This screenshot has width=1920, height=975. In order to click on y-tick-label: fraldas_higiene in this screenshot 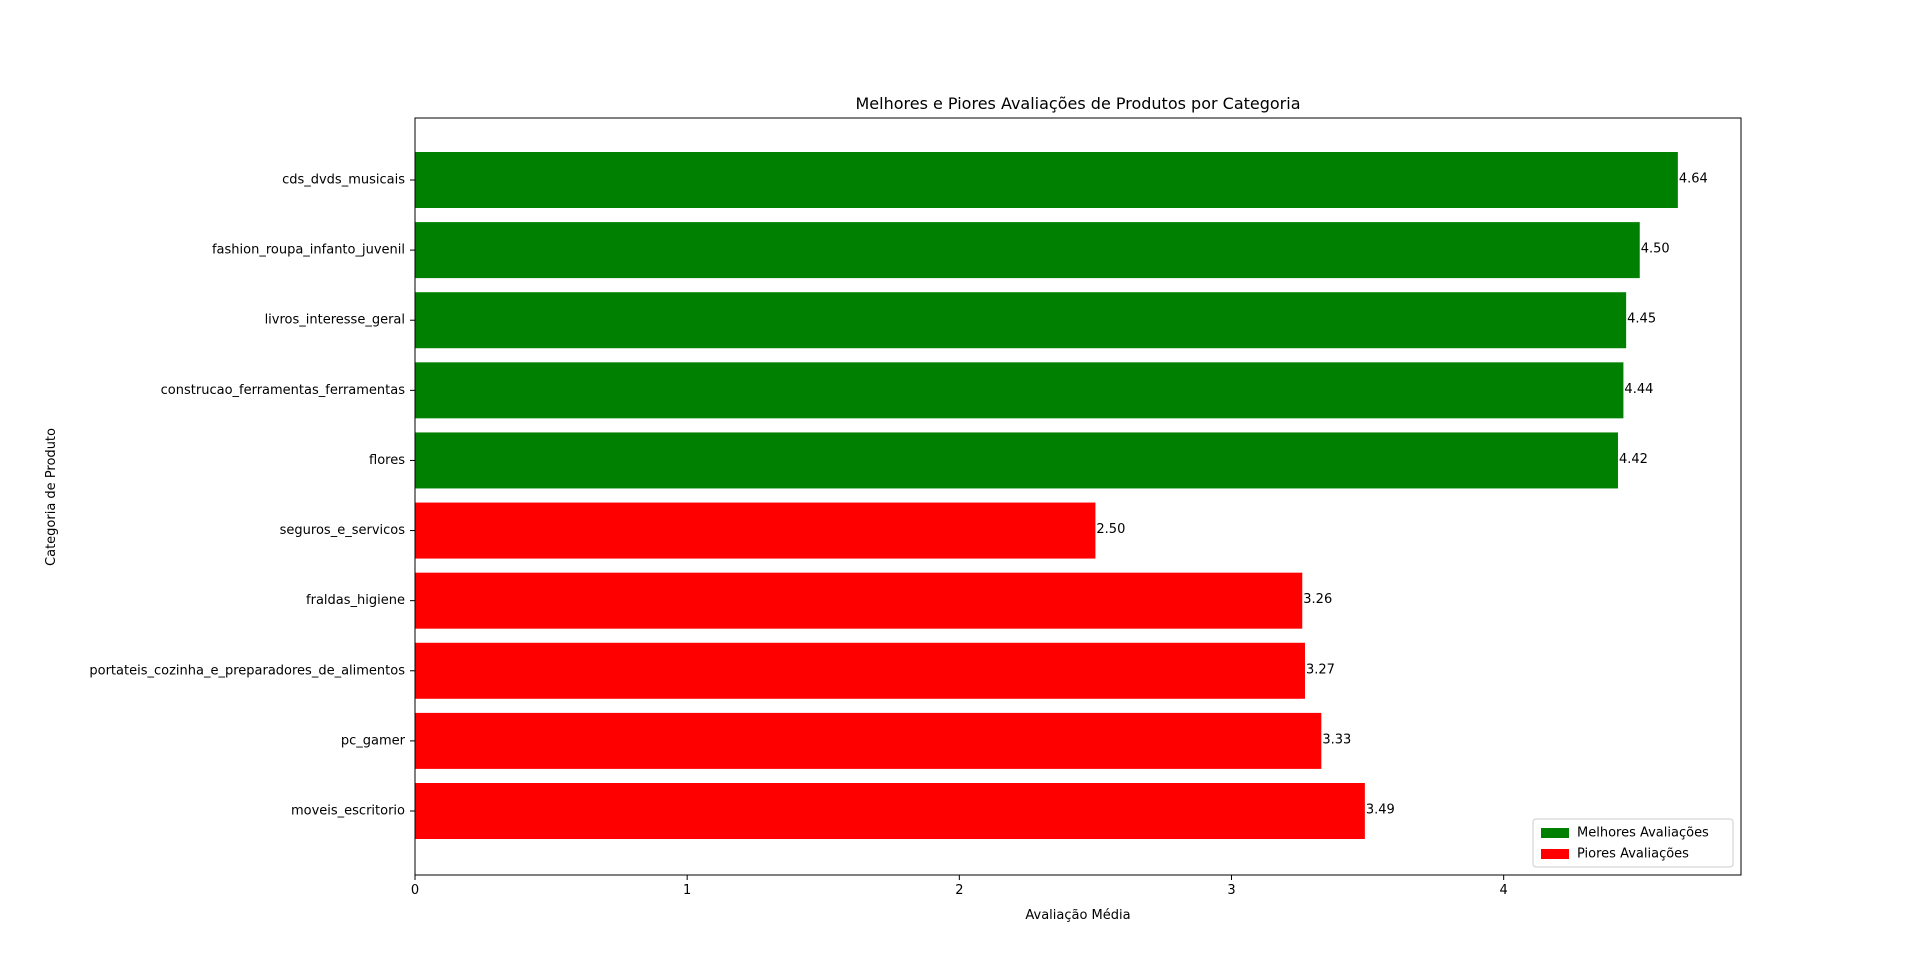, I will do `click(355, 600)`.